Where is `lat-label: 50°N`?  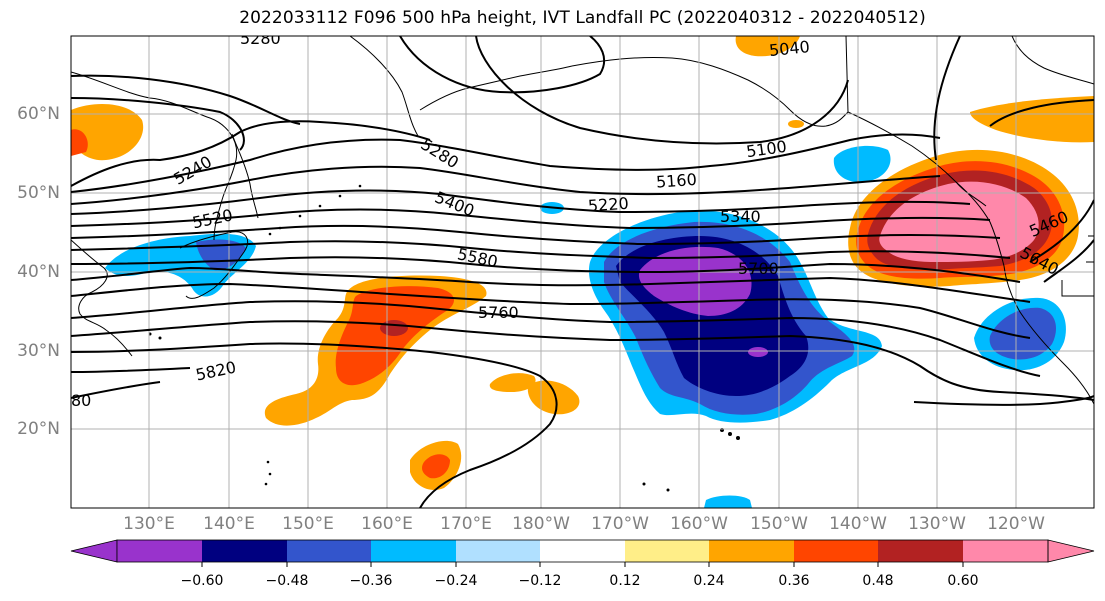 lat-label: 50°N is located at coordinates (38, 193).